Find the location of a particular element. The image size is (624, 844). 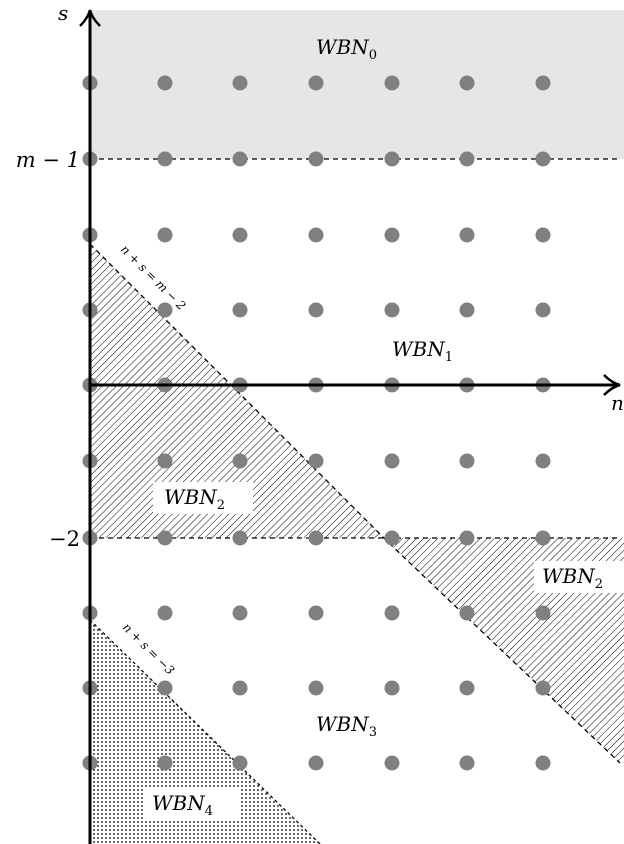

wbn0-label-sub: 0 is located at coordinates (373, 55).